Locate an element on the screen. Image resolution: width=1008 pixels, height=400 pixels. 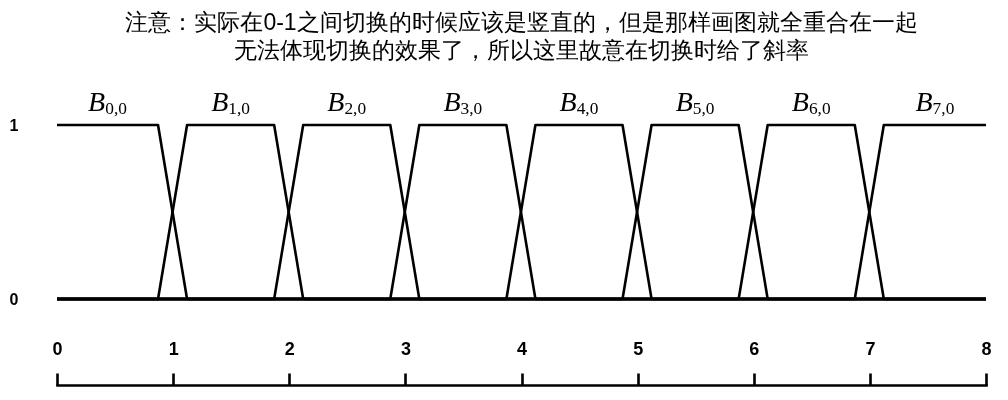
series-label: B$_{0,0}$ is located at coordinates (108, 102).